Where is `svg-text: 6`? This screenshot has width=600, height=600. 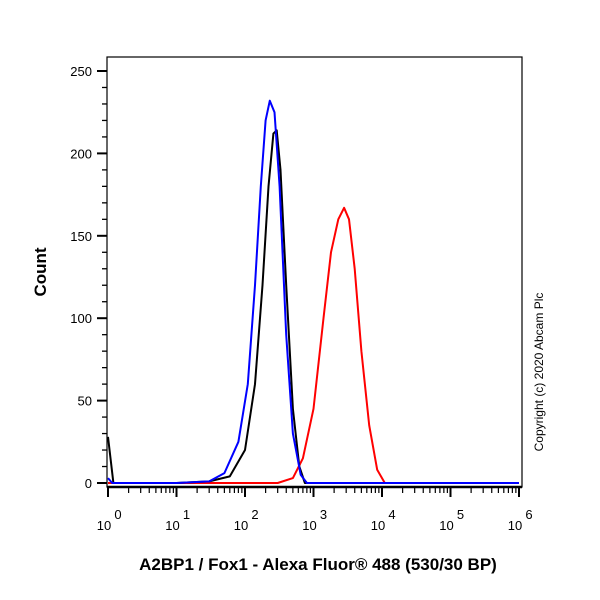 svg-text: 6 is located at coordinates (528, 514).